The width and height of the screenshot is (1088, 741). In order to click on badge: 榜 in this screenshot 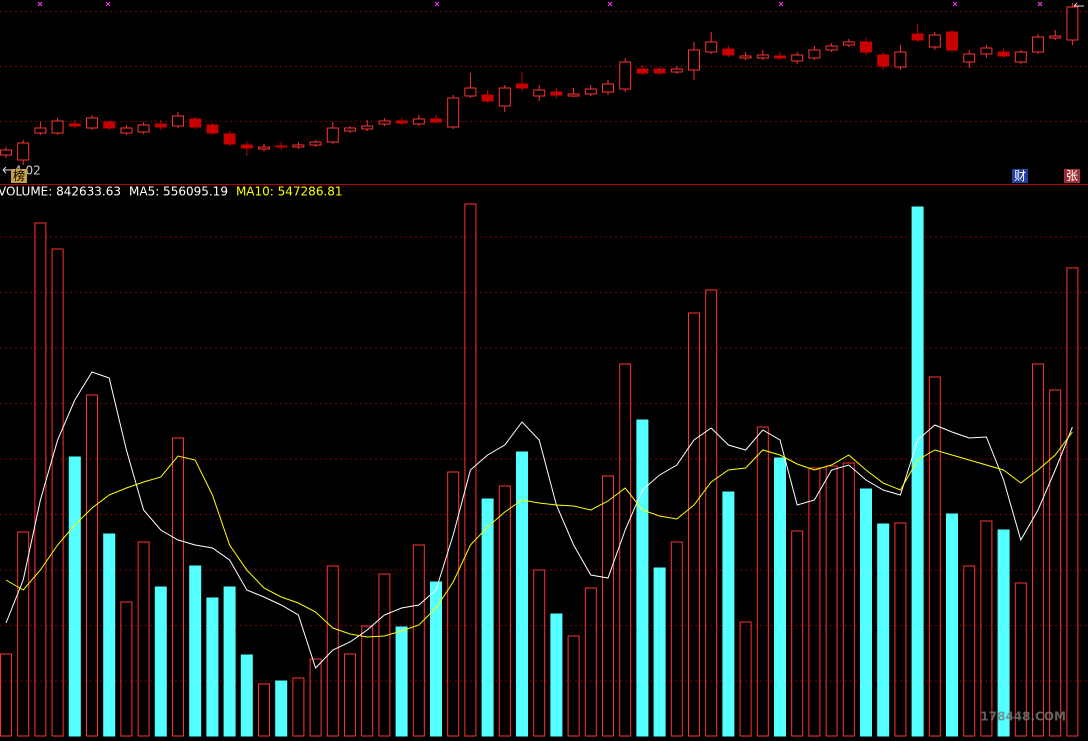, I will do `click(19, 175)`.